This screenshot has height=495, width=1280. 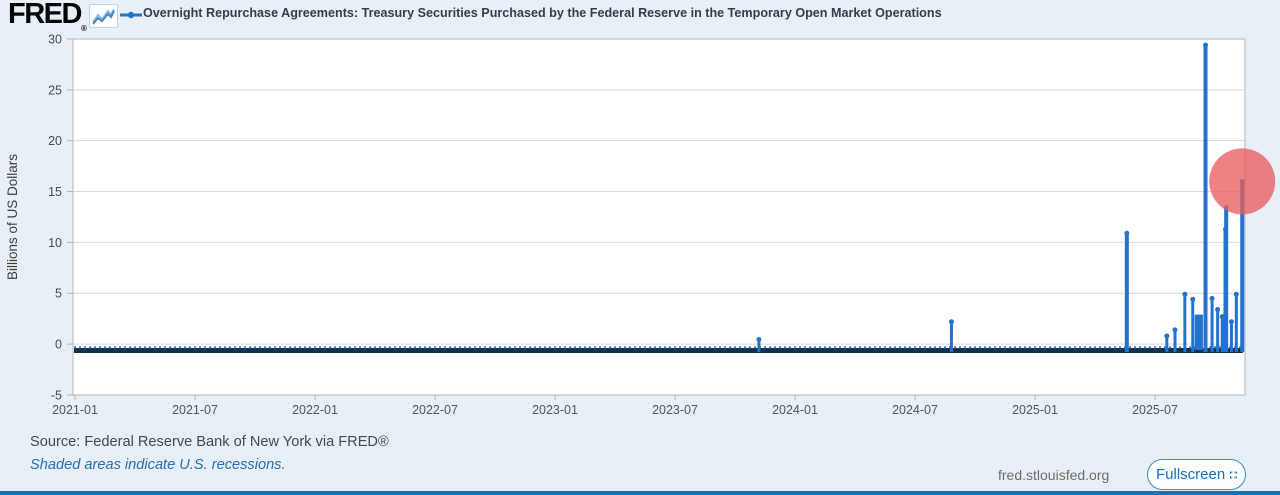 What do you see at coordinates (45, 15) in the screenshot?
I see `fred-logo-text: FRED` at bounding box center [45, 15].